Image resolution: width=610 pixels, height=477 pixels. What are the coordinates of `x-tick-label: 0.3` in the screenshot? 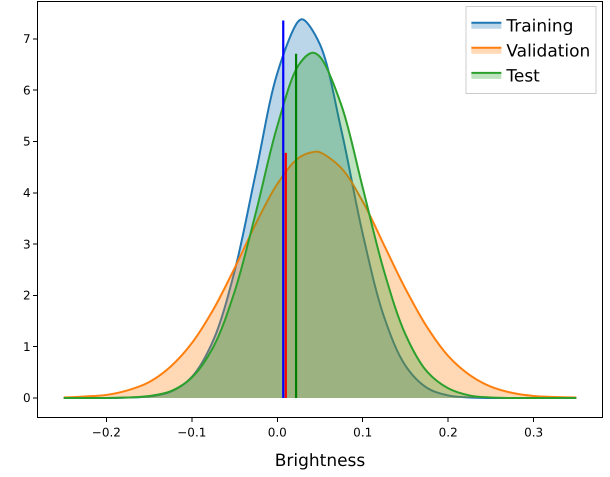 It's located at (534, 432).